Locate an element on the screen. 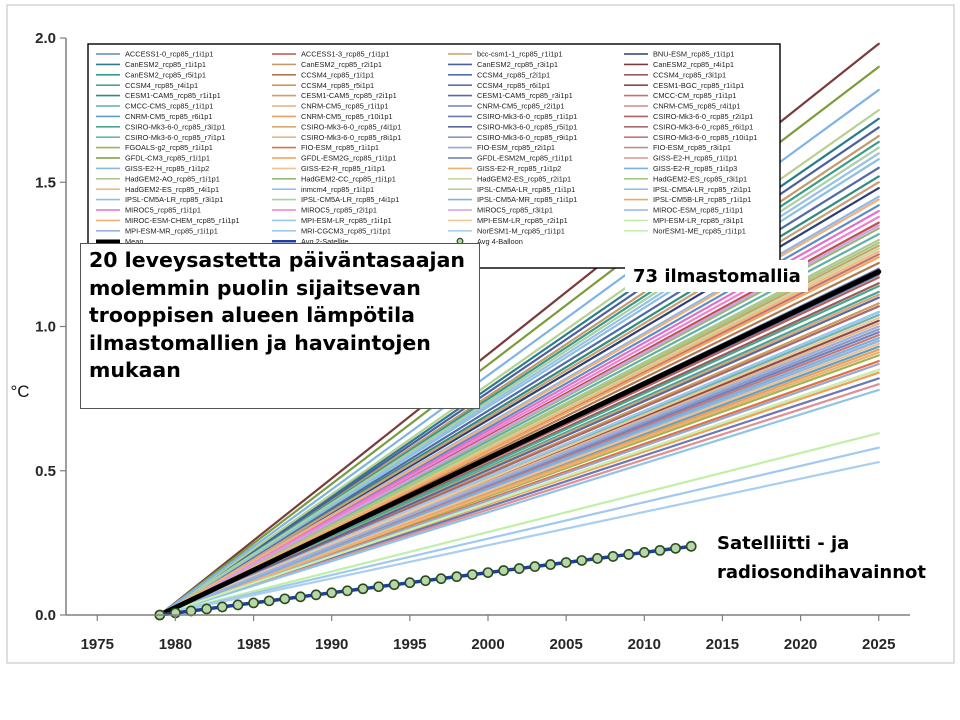 This screenshot has height=720, width=960. x-tick-label: 1975 is located at coordinates (97, 644).